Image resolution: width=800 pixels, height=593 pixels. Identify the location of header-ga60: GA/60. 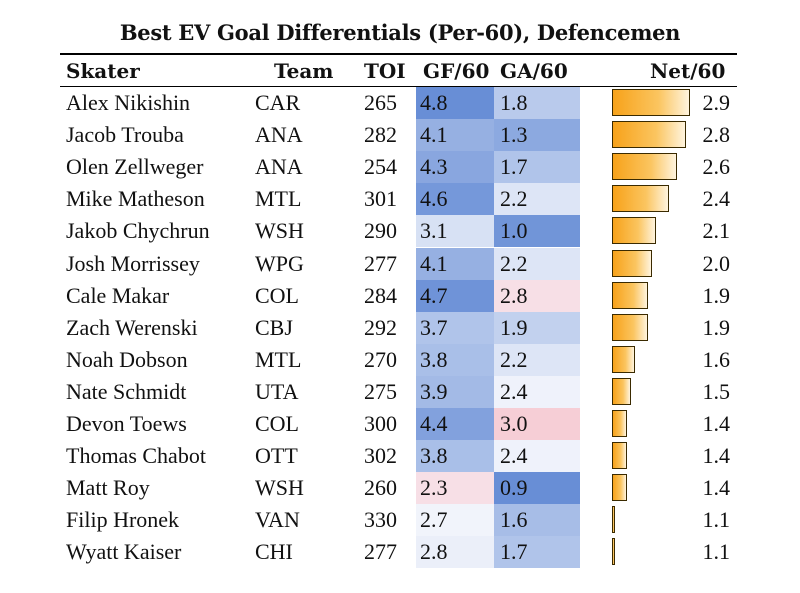
(534, 71).